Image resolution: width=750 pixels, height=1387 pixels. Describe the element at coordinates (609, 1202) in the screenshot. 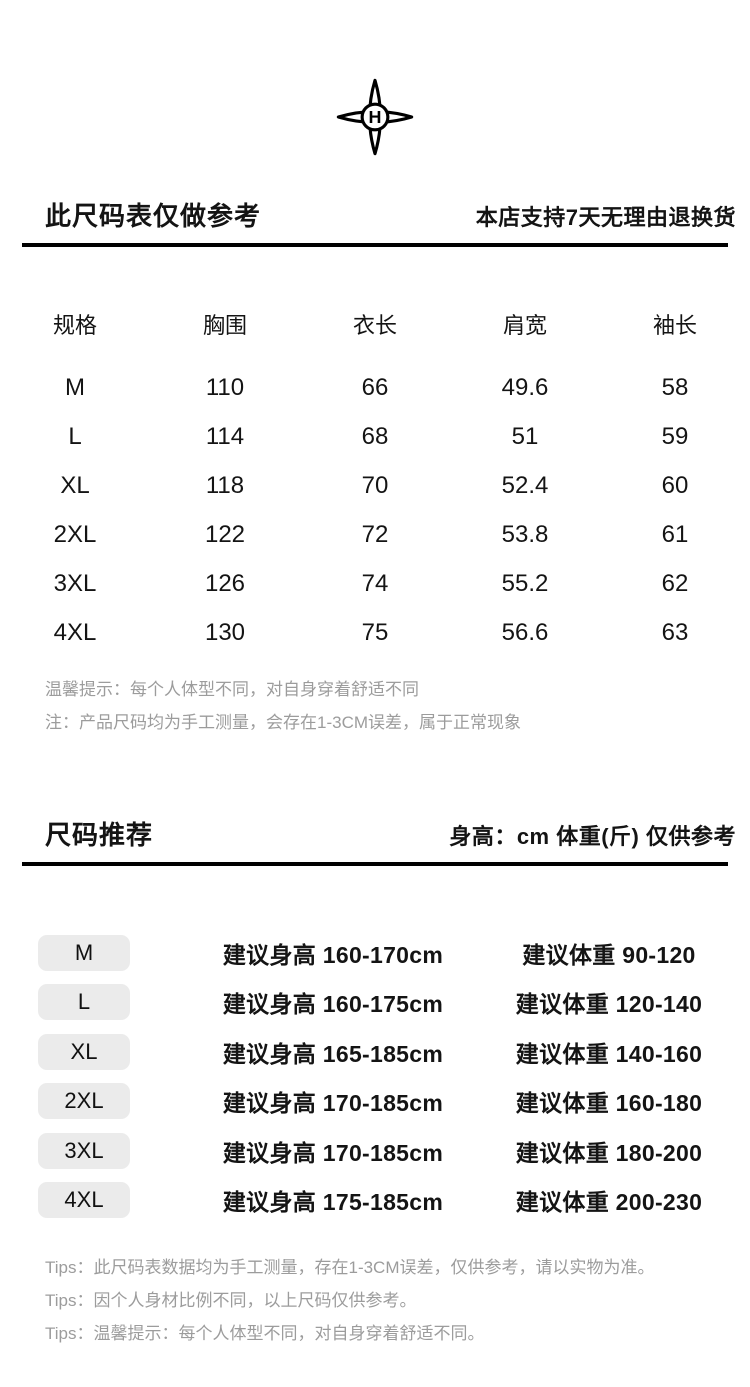

I see `recommended-weight: 建议体重 200-230` at that location.